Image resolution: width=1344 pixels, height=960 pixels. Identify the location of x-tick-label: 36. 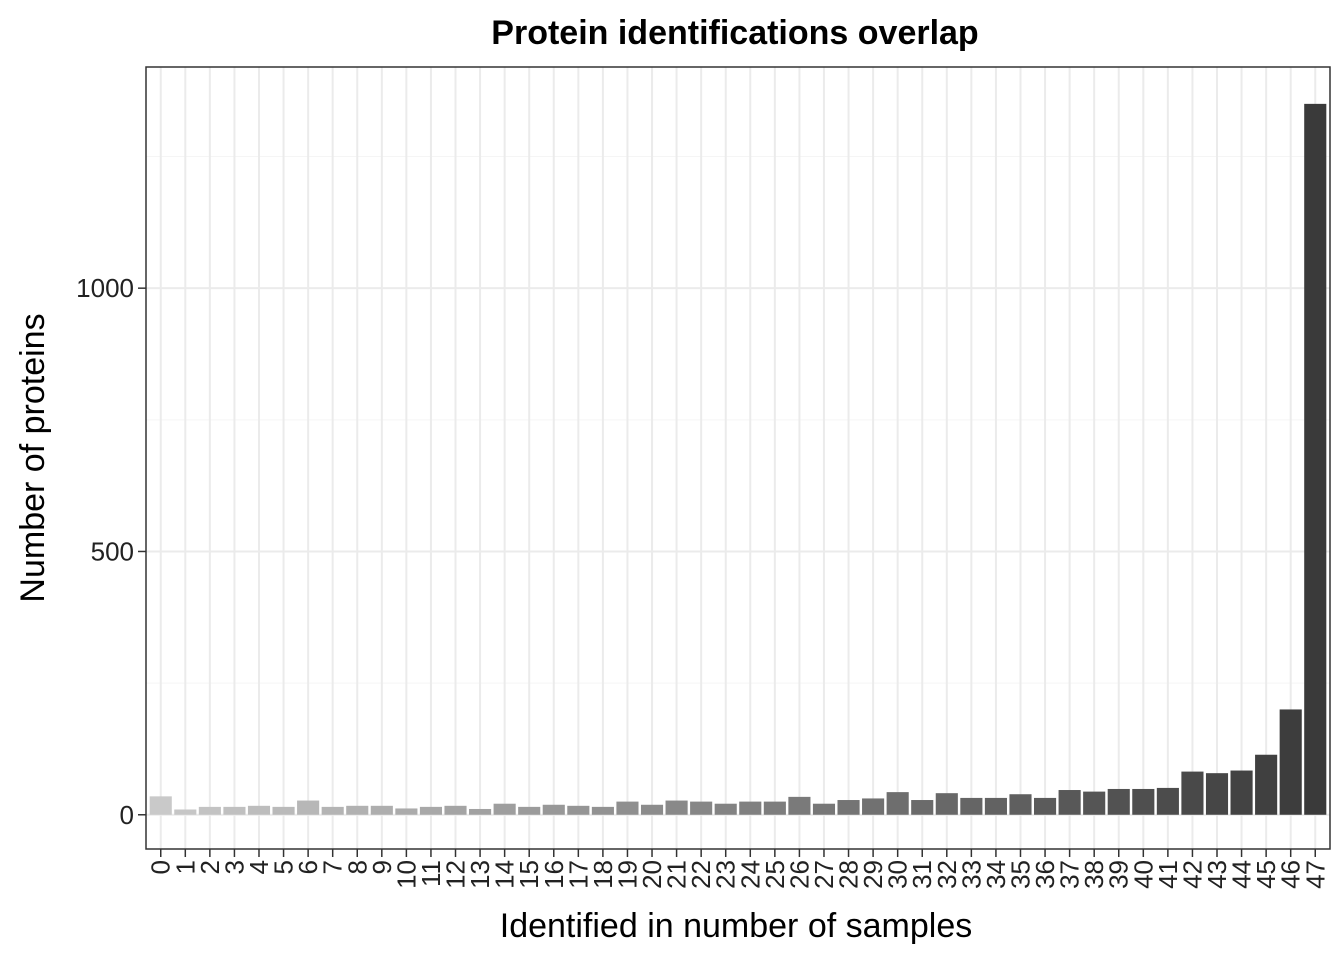
(1045, 874).